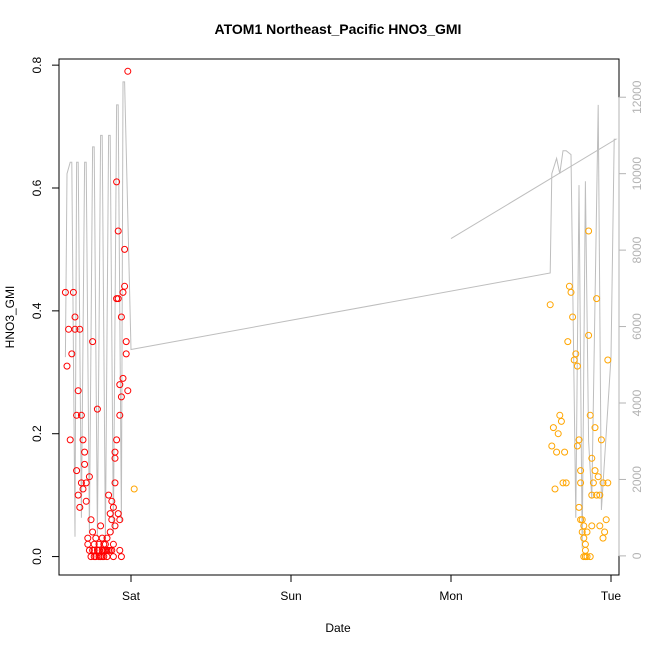 Image resolution: width=650 pixels, height=650 pixels. Describe the element at coordinates (637, 402) in the screenshot. I see `y2-tick-label: 4000` at that location.